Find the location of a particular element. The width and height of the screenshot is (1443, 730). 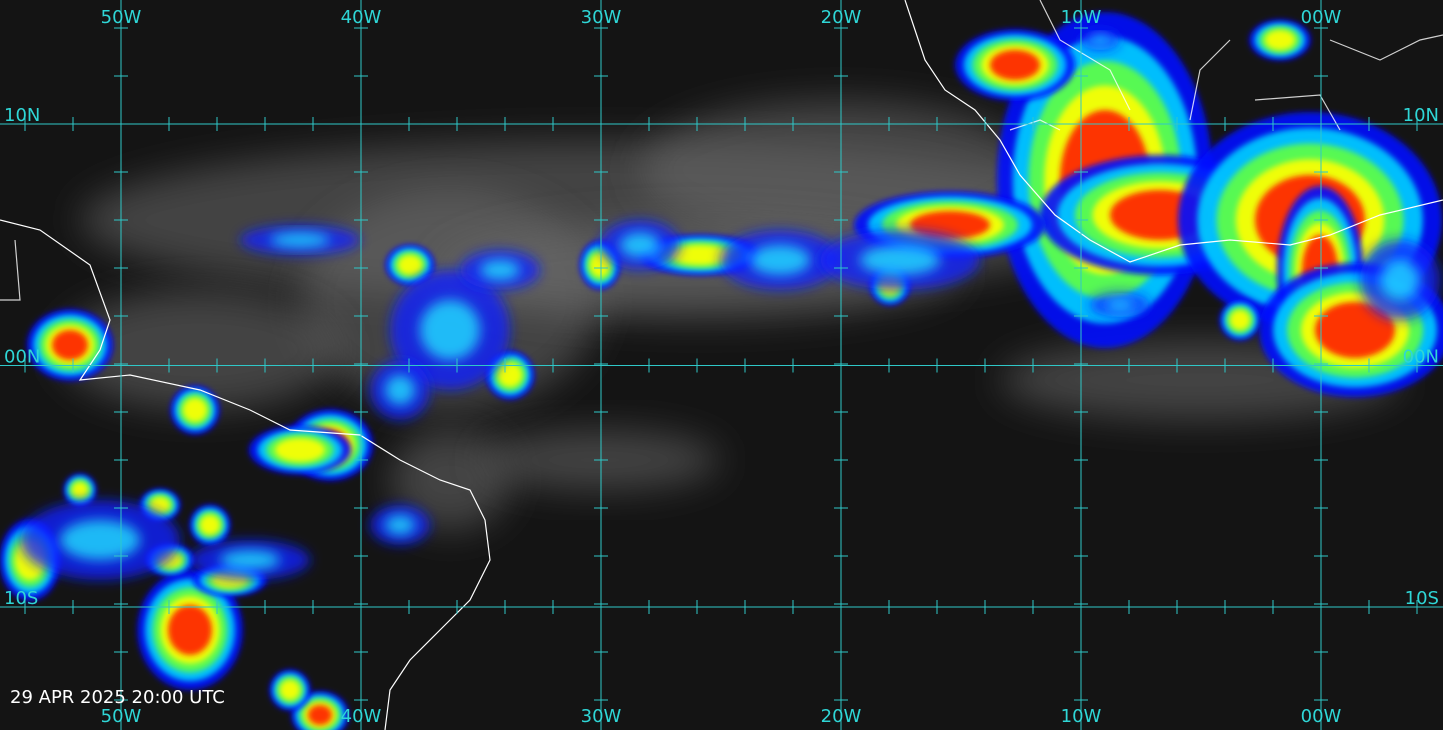

lat-label-left: 10N is located at coordinates (22, 115).